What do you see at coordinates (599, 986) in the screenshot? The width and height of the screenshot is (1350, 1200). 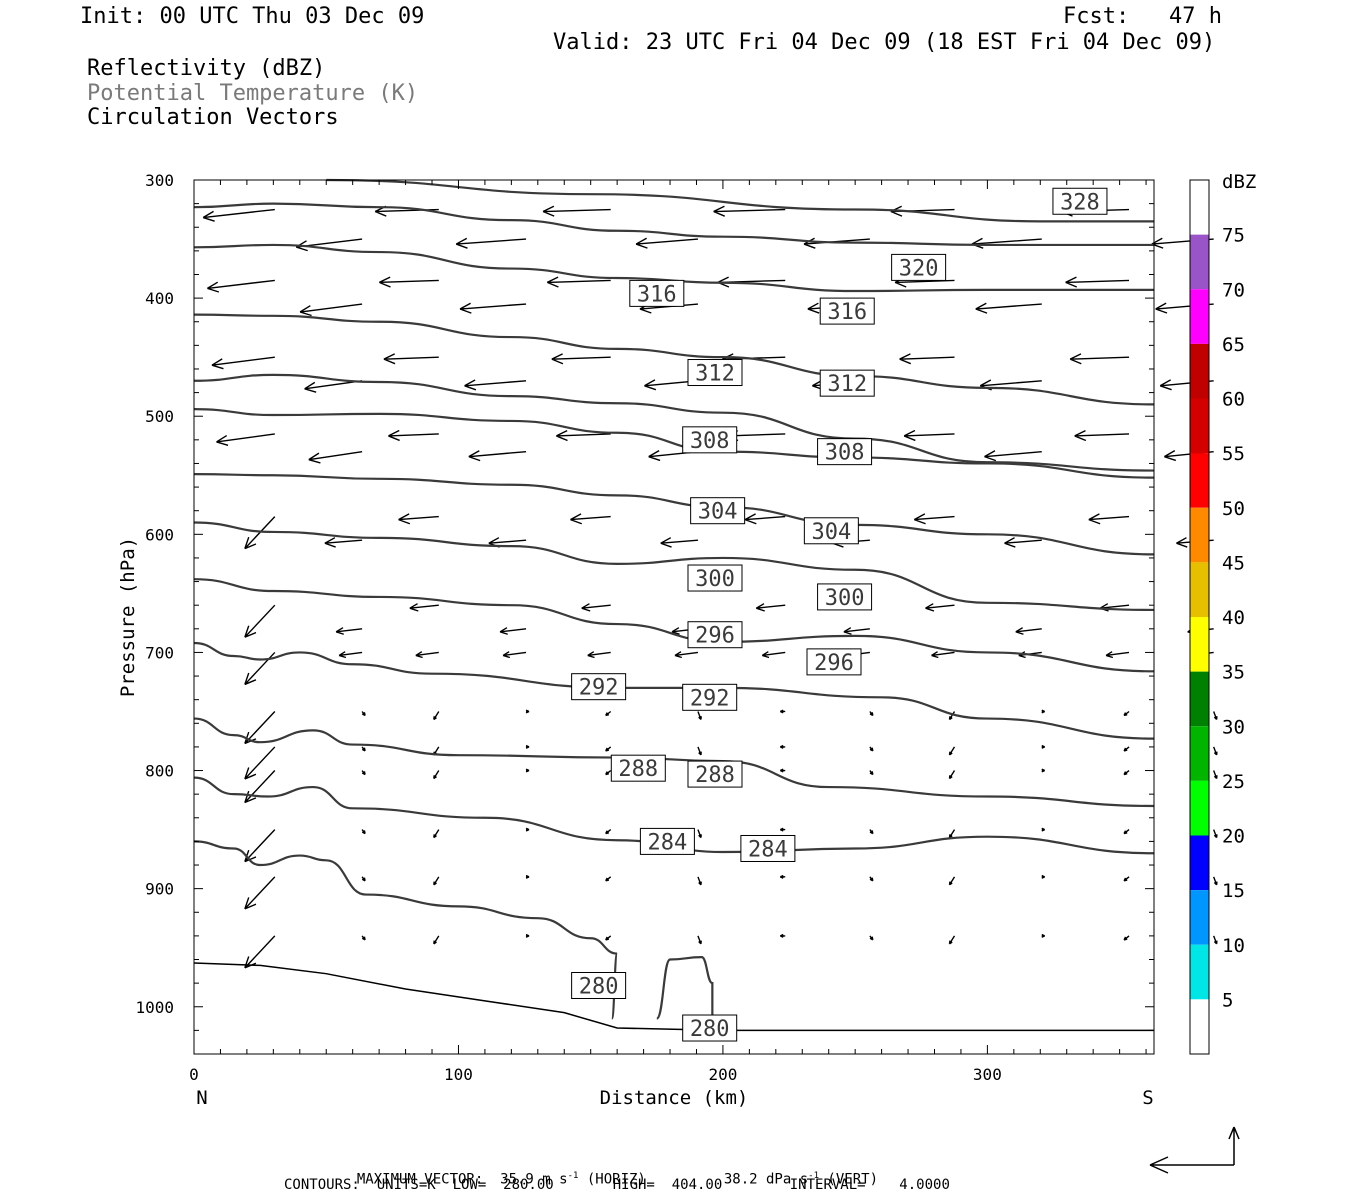 I see `contour-label-280: 280` at bounding box center [599, 986].